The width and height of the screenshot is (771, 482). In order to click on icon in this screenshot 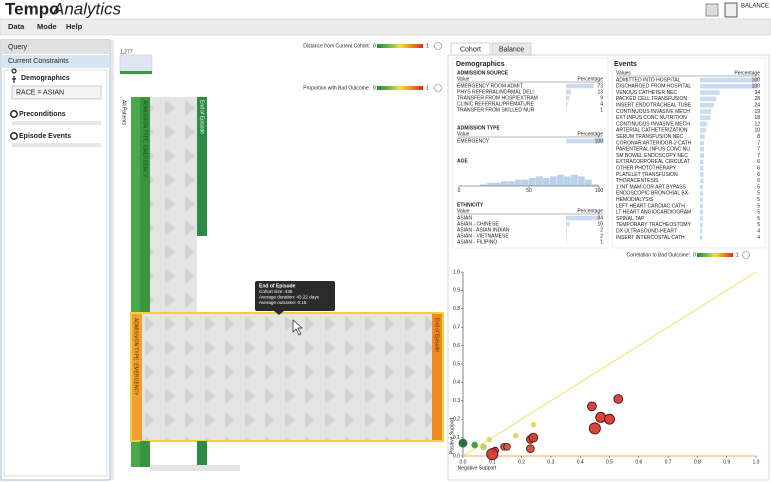, I will do `click(712, 10)`.